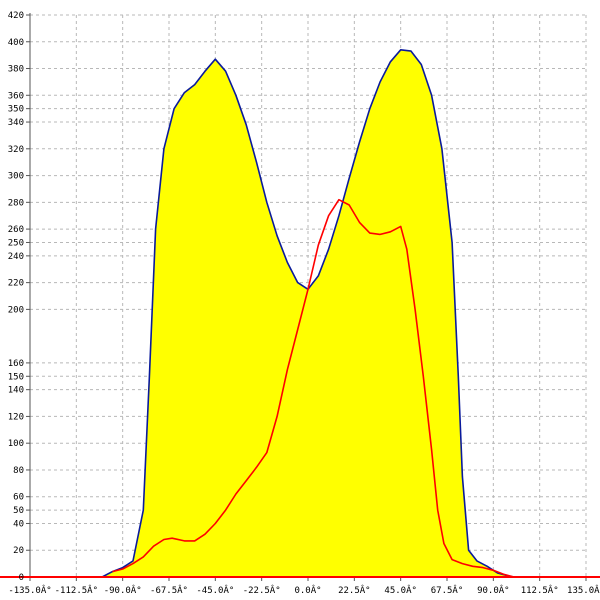 Image resolution: width=600 pixels, height=600 pixels. What do you see at coordinates (493, 590) in the screenshot?
I see `x-tick-label: 90.0Â°` at bounding box center [493, 590].